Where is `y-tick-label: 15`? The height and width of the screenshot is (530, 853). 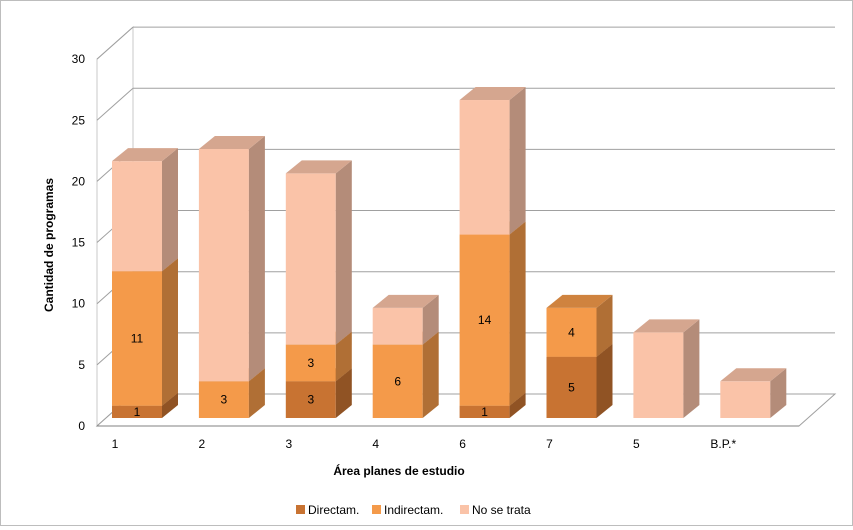
y-tick-label: 15 is located at coordinates (79, 243).